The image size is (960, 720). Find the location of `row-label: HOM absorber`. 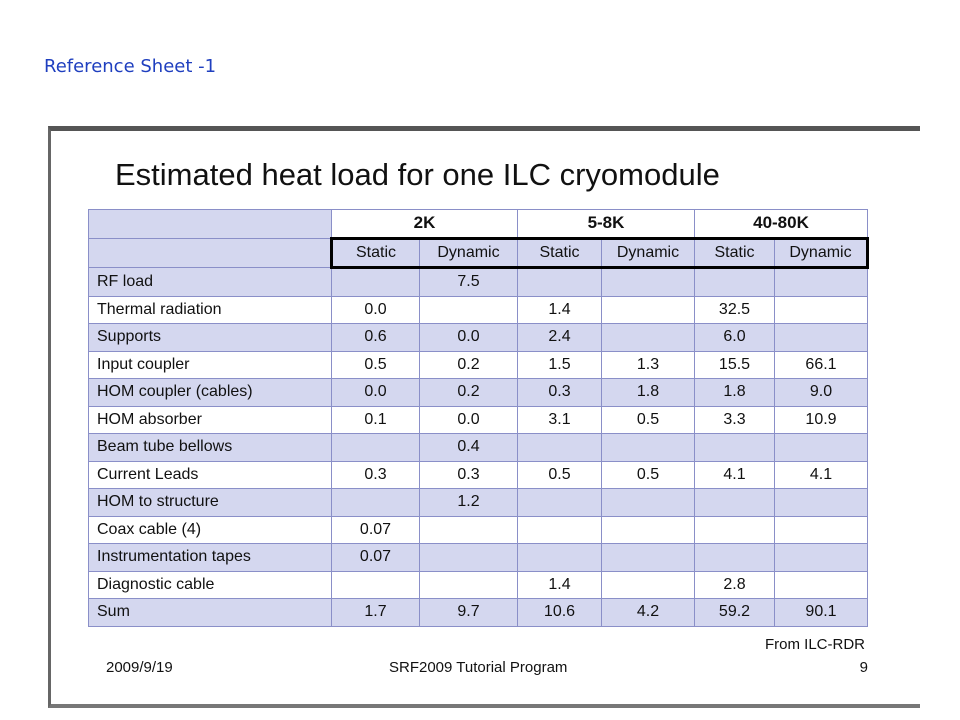

row-label: HOM absorber is located at coordinates (210, 419).